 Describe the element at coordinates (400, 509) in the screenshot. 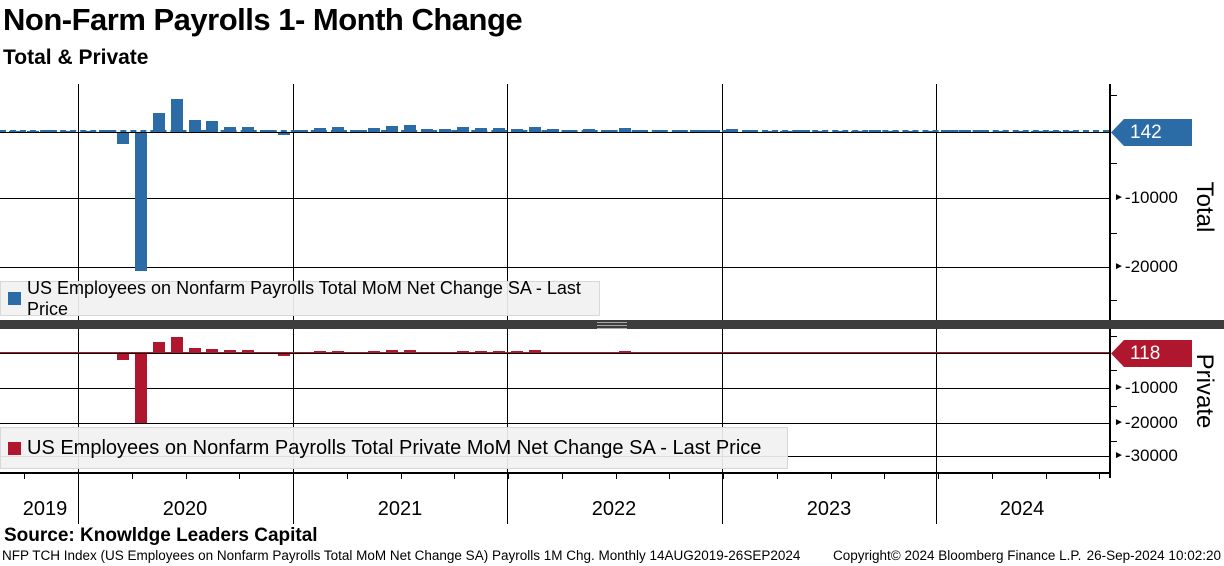

I see `x-axis-year-label: 2021` at that location.